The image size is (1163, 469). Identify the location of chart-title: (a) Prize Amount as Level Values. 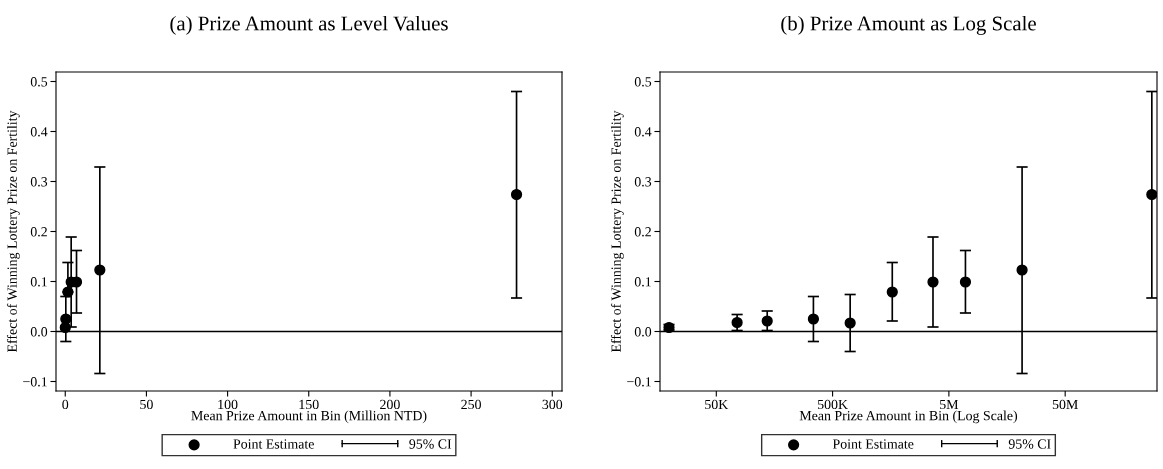
(309, 25).